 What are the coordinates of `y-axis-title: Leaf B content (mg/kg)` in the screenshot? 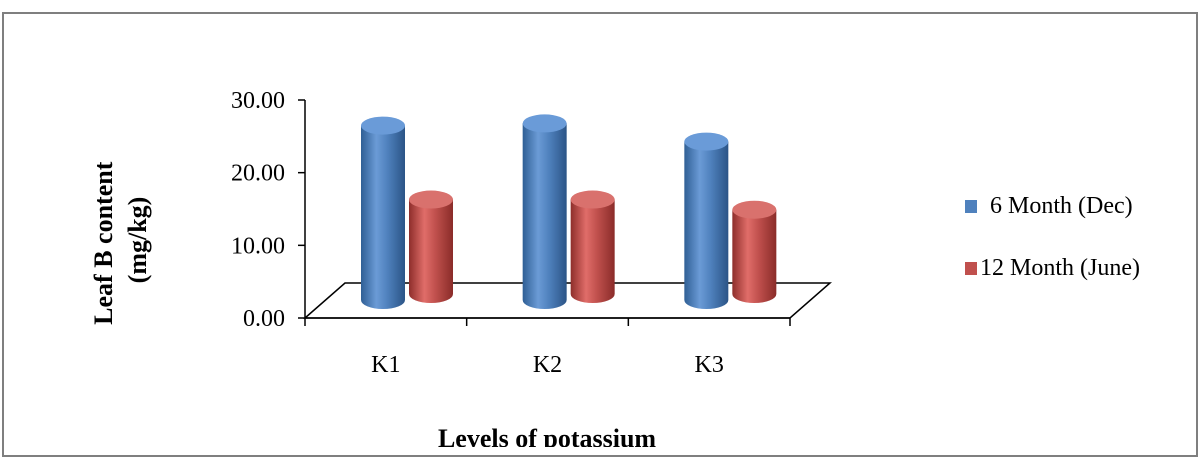 It's located at (120, 240).